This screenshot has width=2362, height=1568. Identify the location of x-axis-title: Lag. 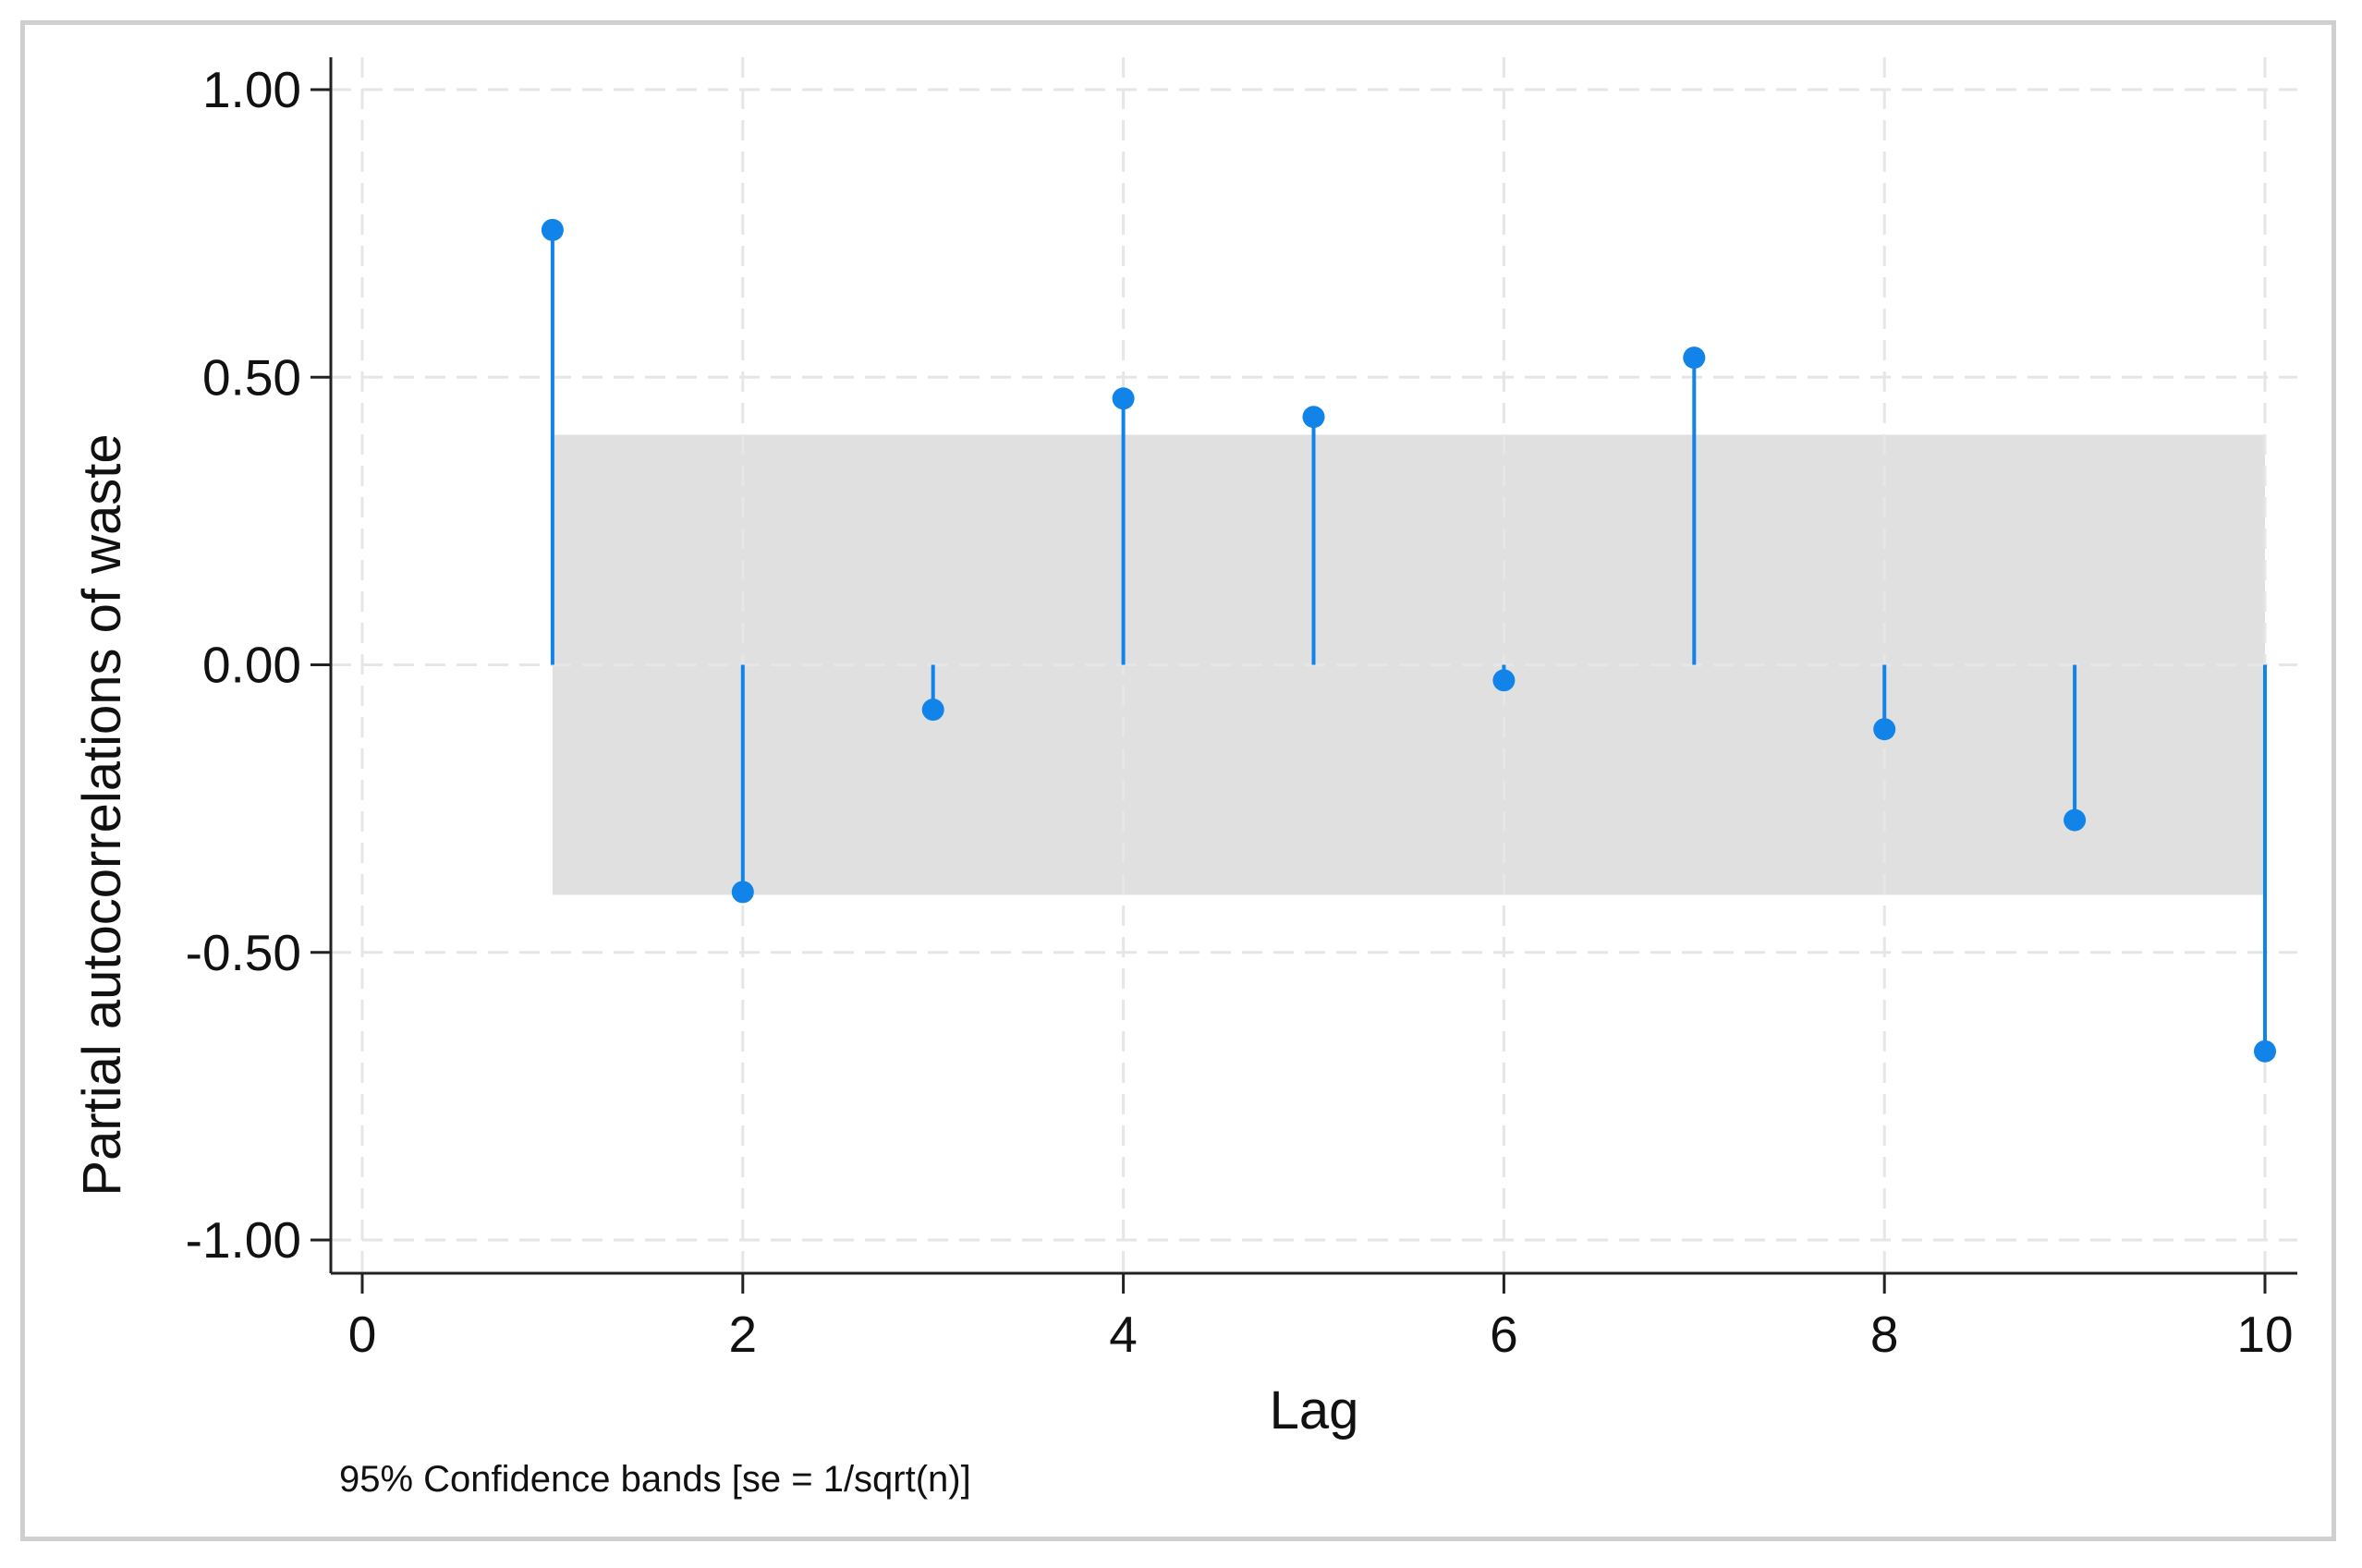
(1314, 1410).